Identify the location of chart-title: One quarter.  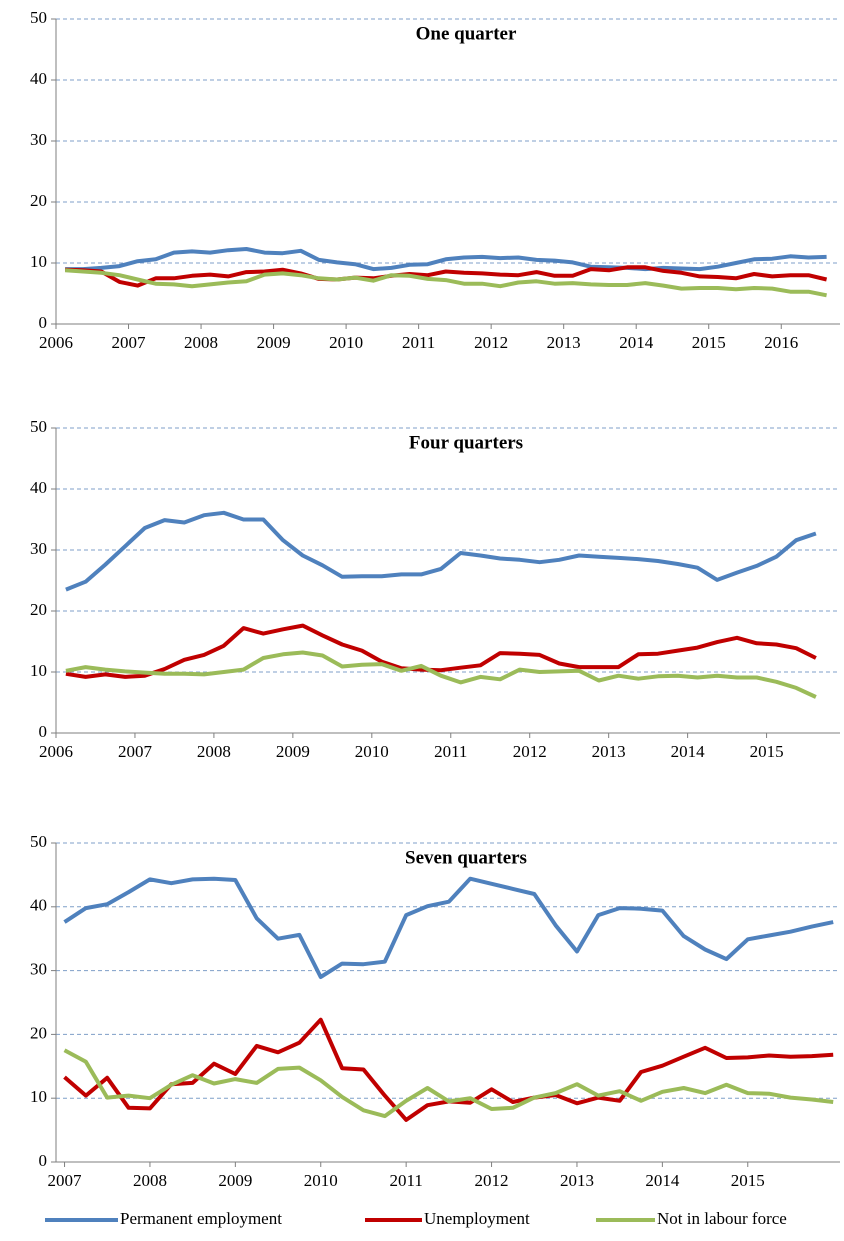
(466, 33).